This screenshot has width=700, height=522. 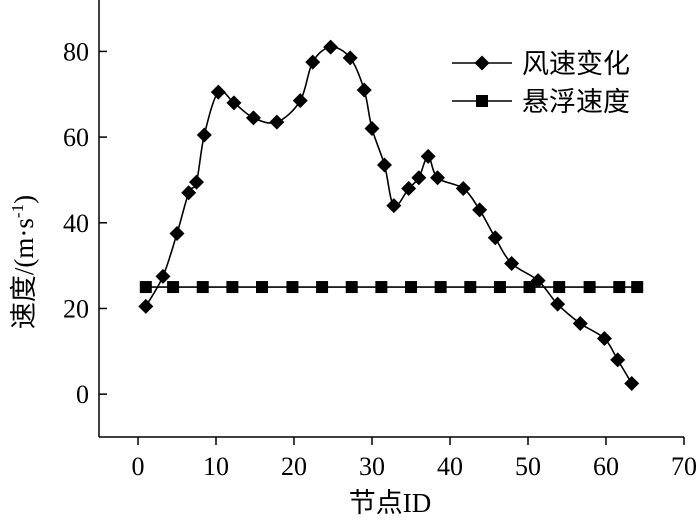 I want to click on legend-item-1: 风速变化, so click(x=541, y=64).